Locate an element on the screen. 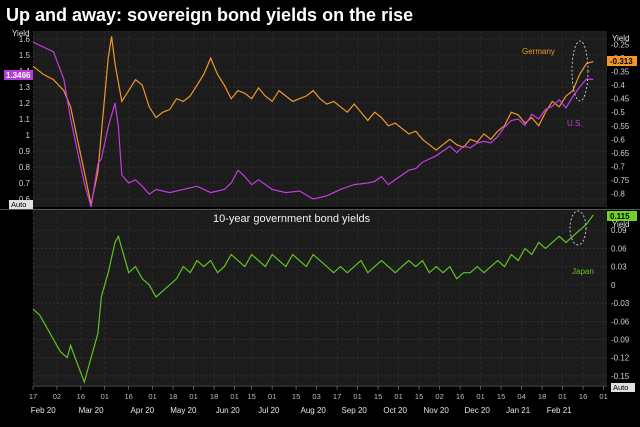 The height and width of the screenshot is (427, 640). top-right-axis-title: Yield is located at coordinates (621, 38).